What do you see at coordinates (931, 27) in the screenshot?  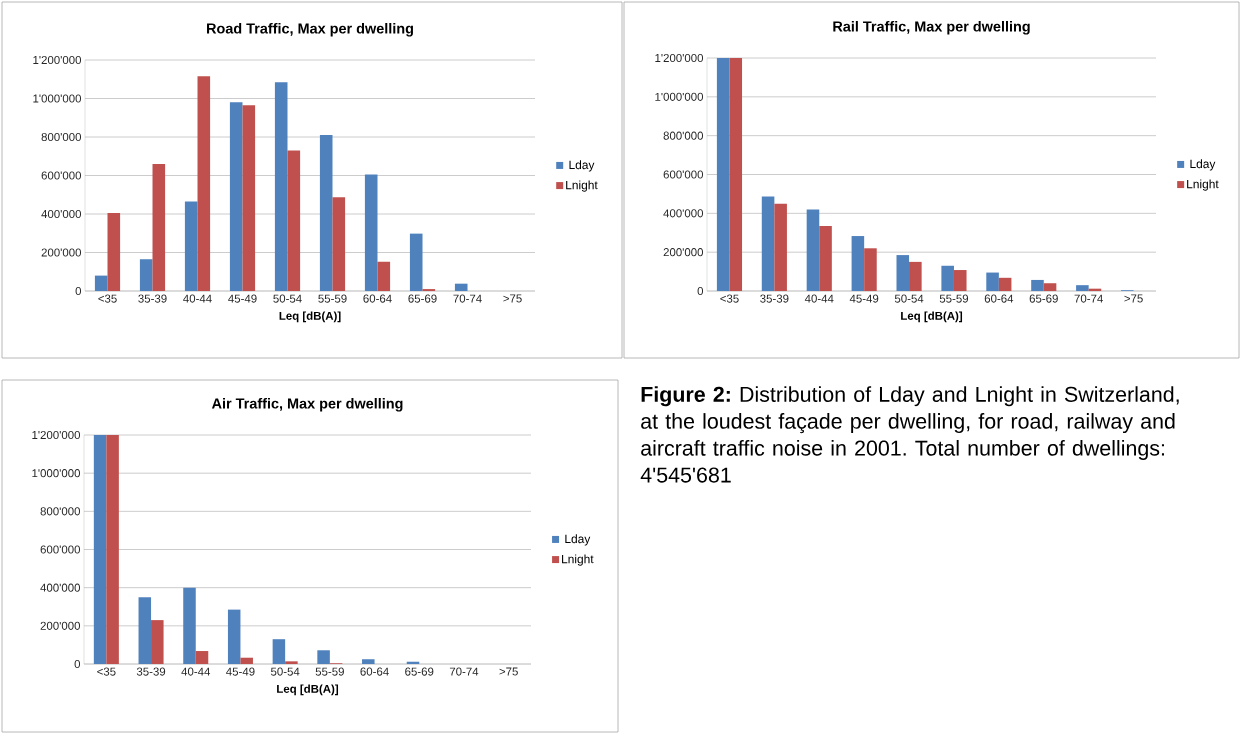 I see `chart-title: Rail Traffic, Max per dwelling` at bounding box center [931, 27].